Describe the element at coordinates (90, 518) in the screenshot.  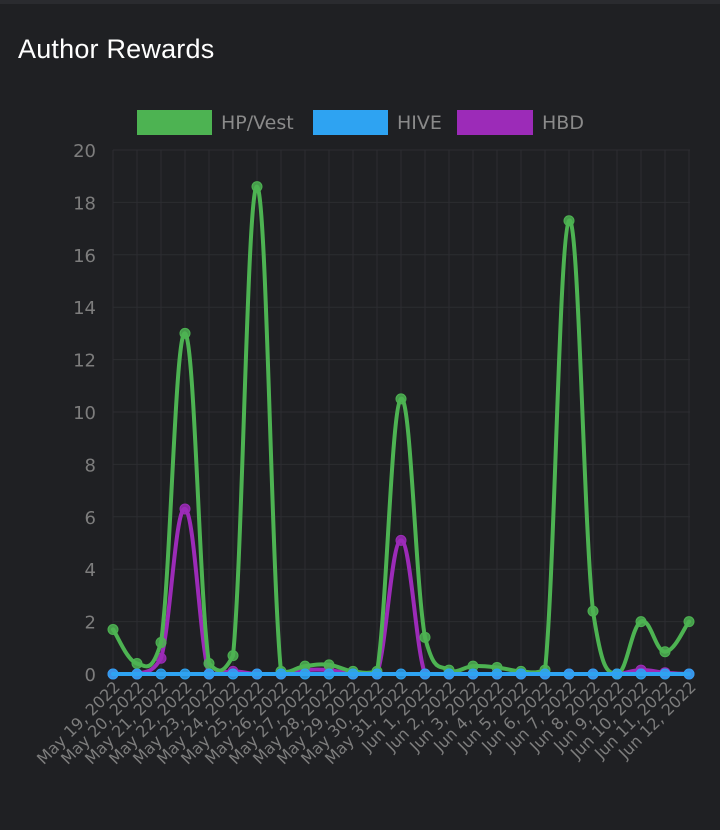
I see `y-tick-label: 6` at that location.